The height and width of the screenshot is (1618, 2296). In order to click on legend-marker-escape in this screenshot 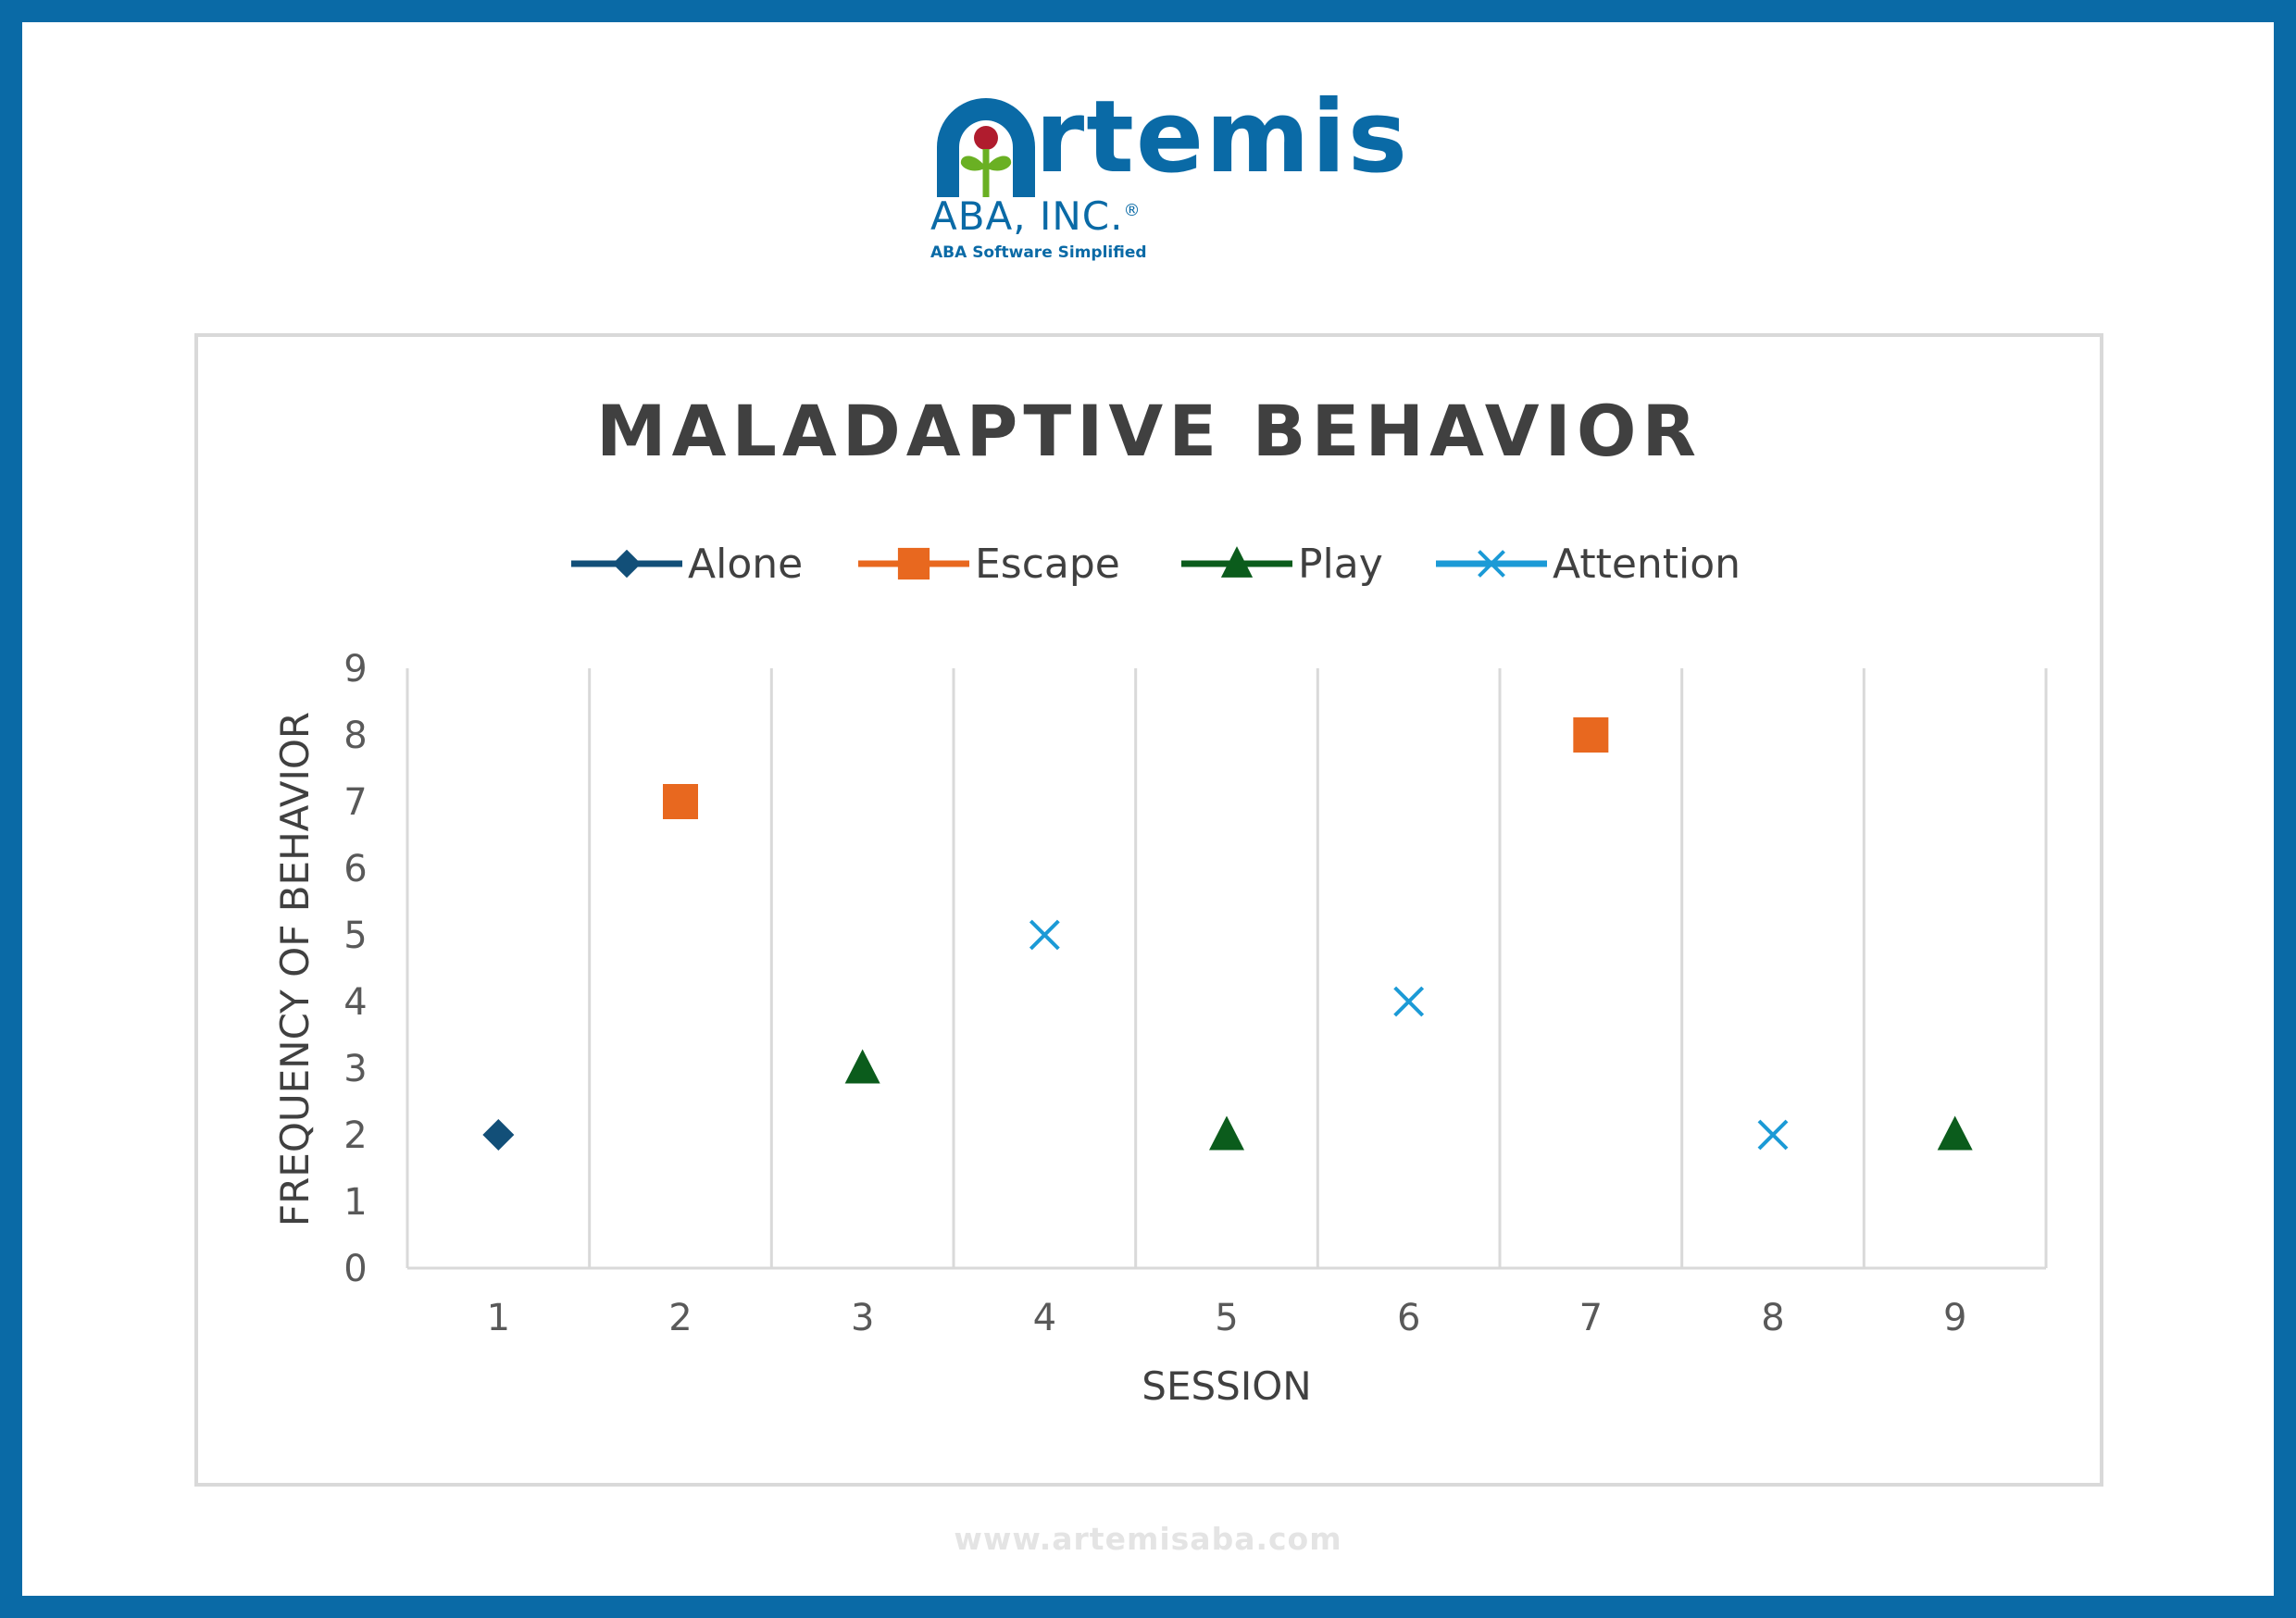, I will do `click(913, 563)`.